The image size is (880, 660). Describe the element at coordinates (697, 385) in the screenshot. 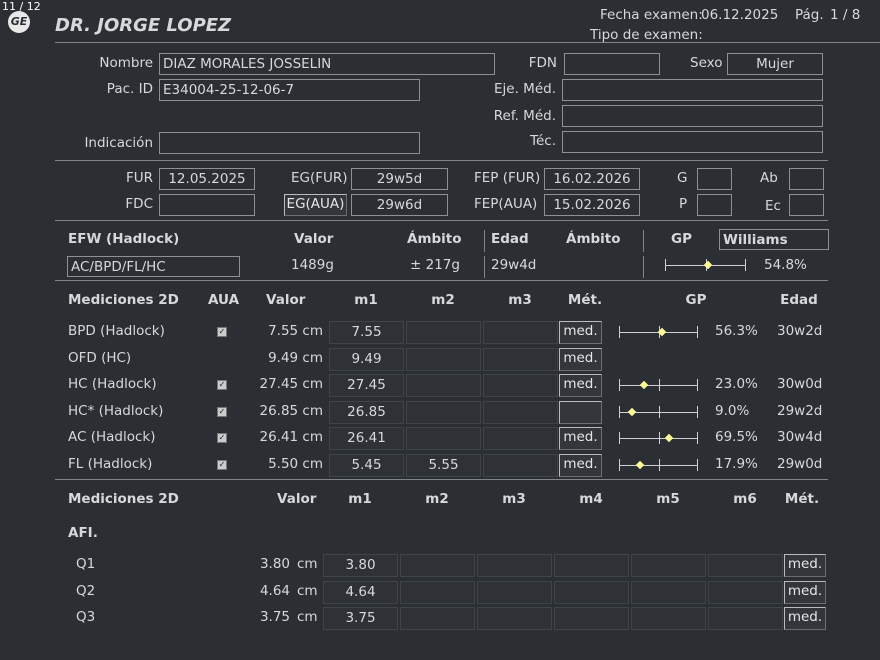

I see `gp-bar-tick-max` at that location.